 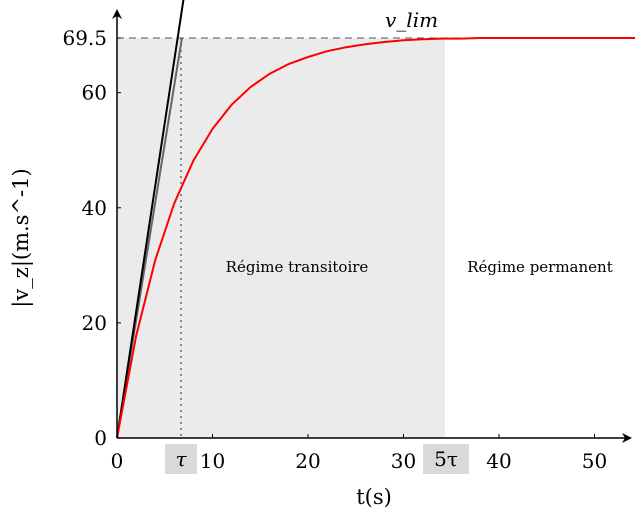 I want to click on x-tick-label: 50, so click(x=594, y=461).